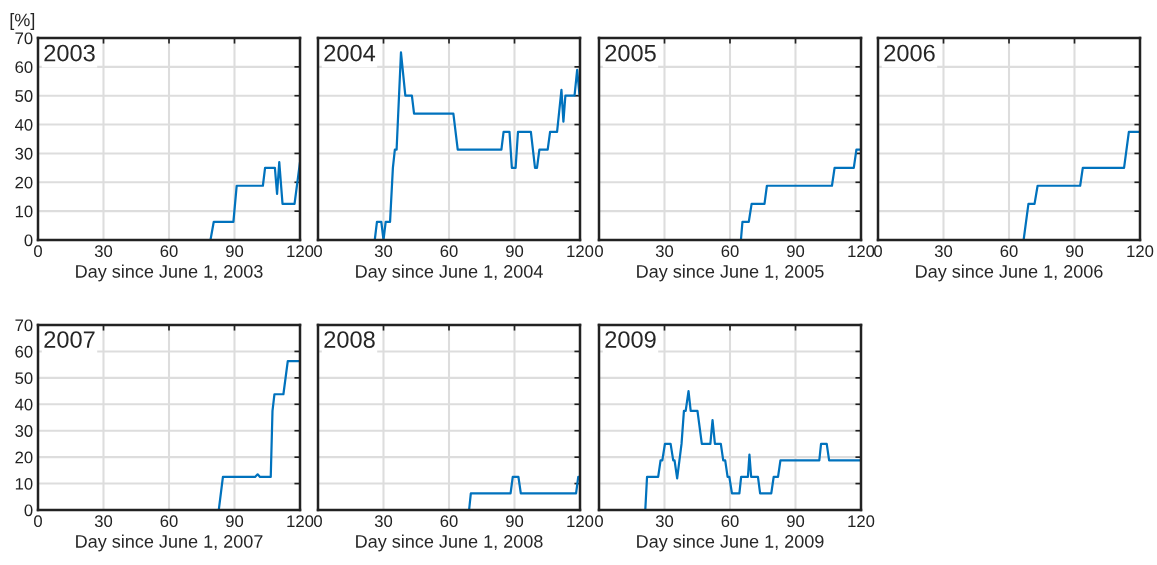 The width and height of the screenshot is (1157, 565). What do you see at coordinates (69, 53) in the screenshot?
I see `chart-title: 2003` at bounding box center [69, 53].